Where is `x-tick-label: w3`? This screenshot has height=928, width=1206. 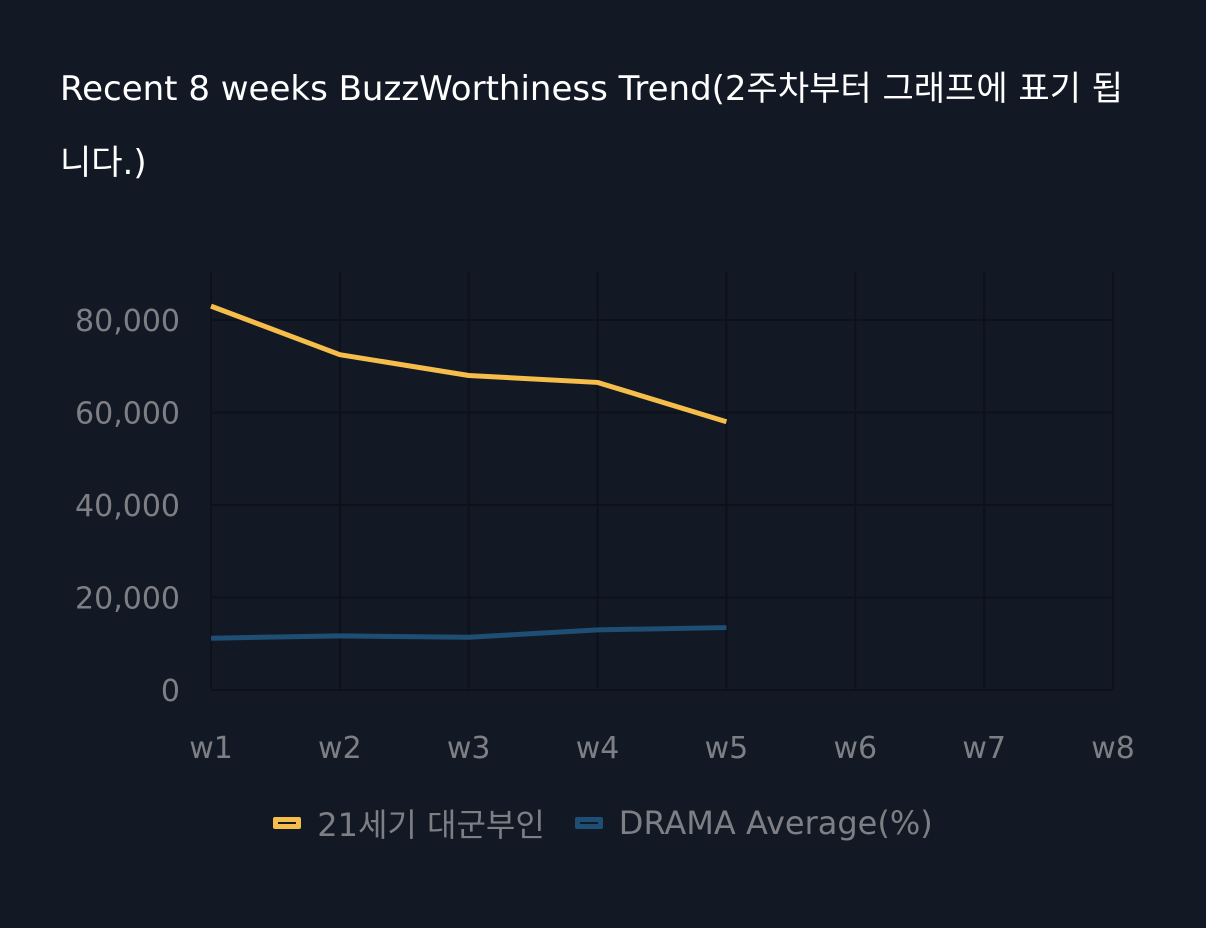 x-tick-label: w3 is located at coordinates (469, 748).